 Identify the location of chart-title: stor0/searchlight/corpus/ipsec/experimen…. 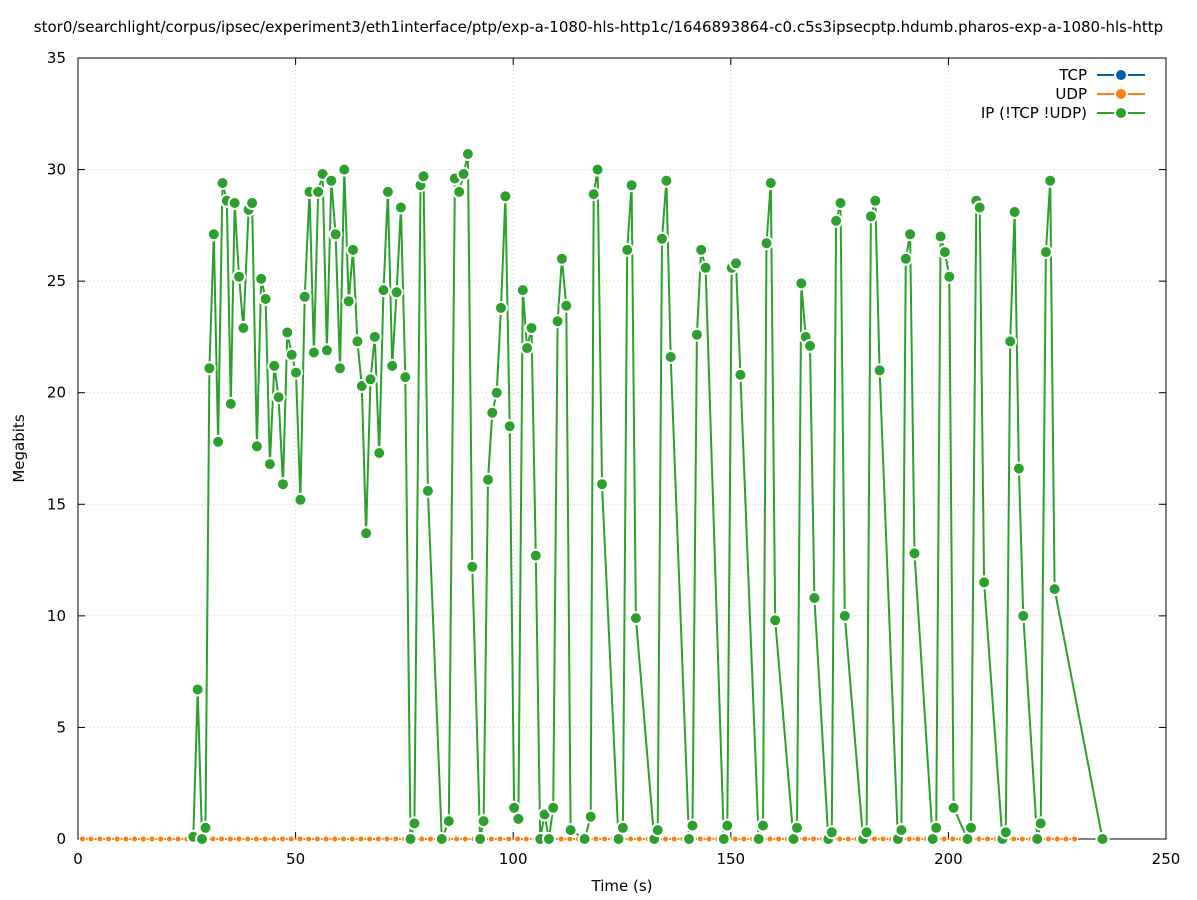
(598, 27).